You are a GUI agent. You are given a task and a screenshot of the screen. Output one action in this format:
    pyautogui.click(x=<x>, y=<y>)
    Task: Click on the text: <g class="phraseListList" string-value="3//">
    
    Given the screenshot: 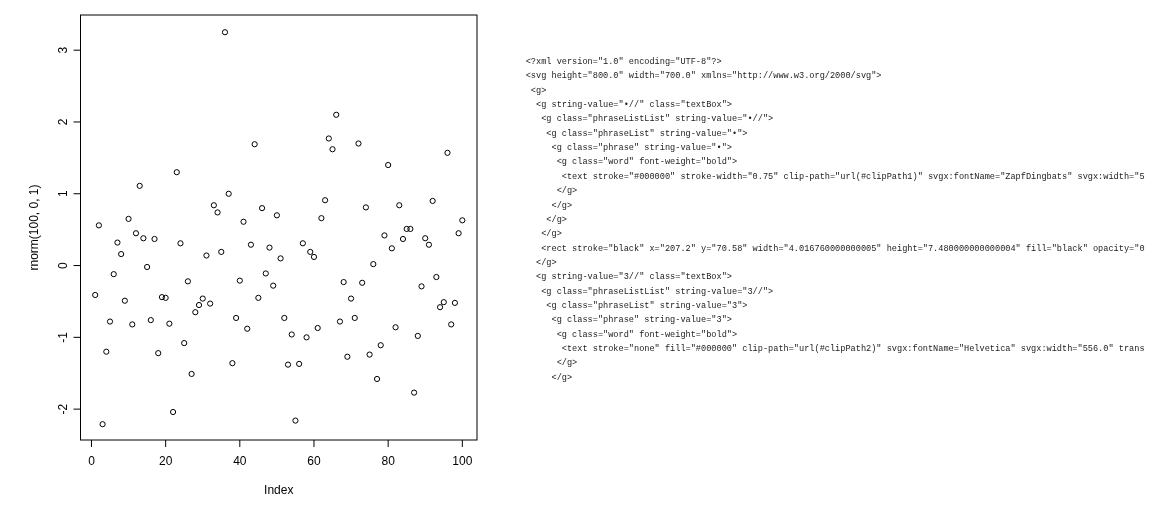 What is the action you would take?
    pyautogui.click(x=649, y=291)
    